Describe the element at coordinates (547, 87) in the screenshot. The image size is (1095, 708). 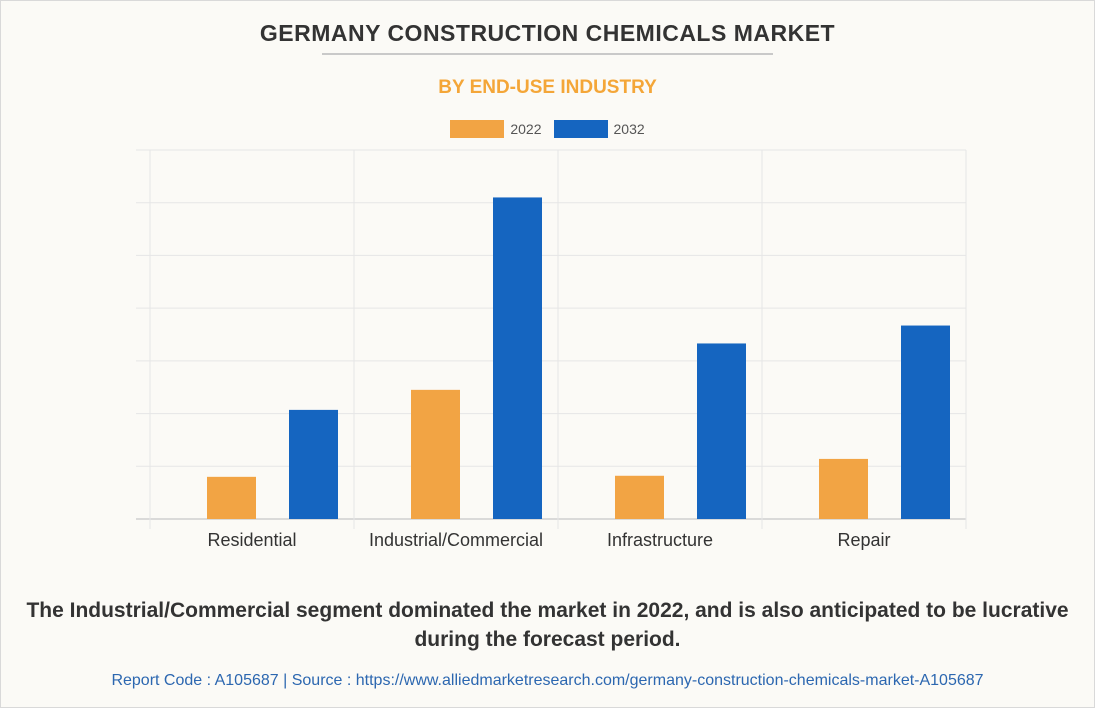
I see `chart-subtitle: BY END-USE INDUSTRY` at that location.